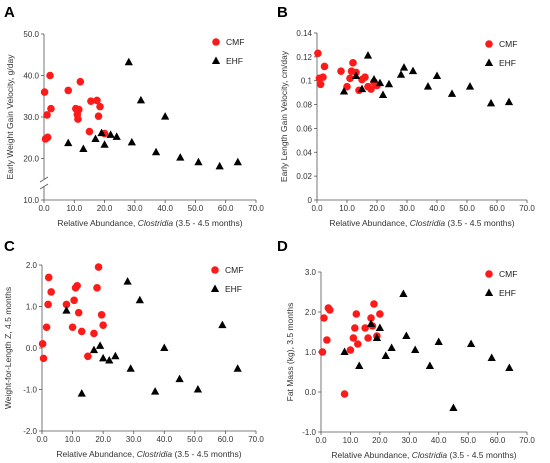 This screenshot has height=463, width=550. Describe the element at coordinates (310, 200) in the screenshot. I see `y-tick-label: 0` at that location.